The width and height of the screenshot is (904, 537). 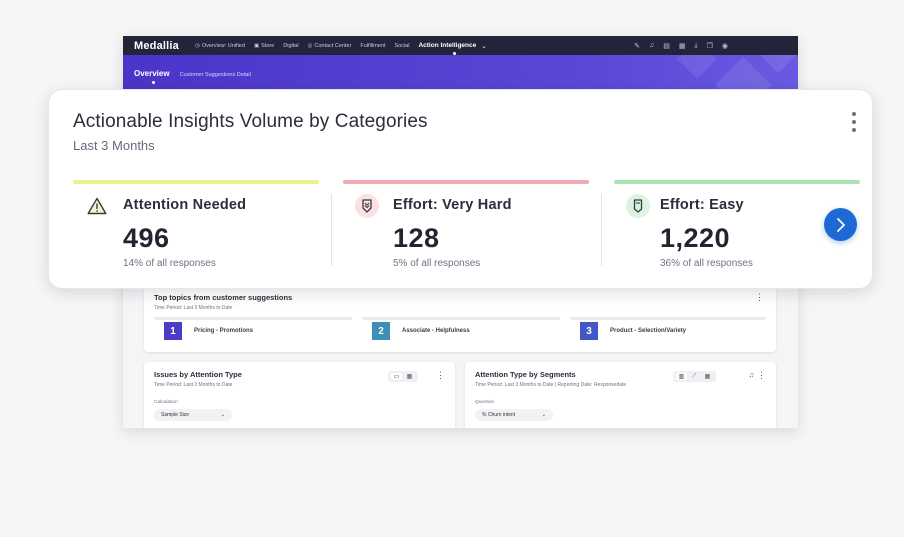 I want to click on nav-digital: Digital, so click(x=291, y=45).